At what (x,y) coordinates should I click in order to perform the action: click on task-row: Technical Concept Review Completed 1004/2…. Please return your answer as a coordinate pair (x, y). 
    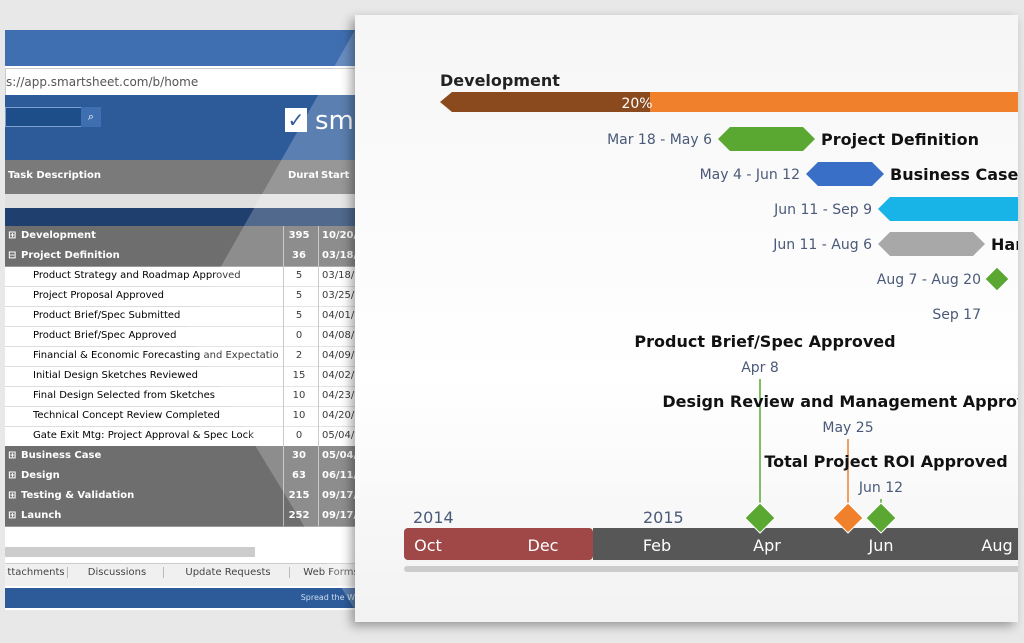
    Looking at the image, I should click on (180, 416).